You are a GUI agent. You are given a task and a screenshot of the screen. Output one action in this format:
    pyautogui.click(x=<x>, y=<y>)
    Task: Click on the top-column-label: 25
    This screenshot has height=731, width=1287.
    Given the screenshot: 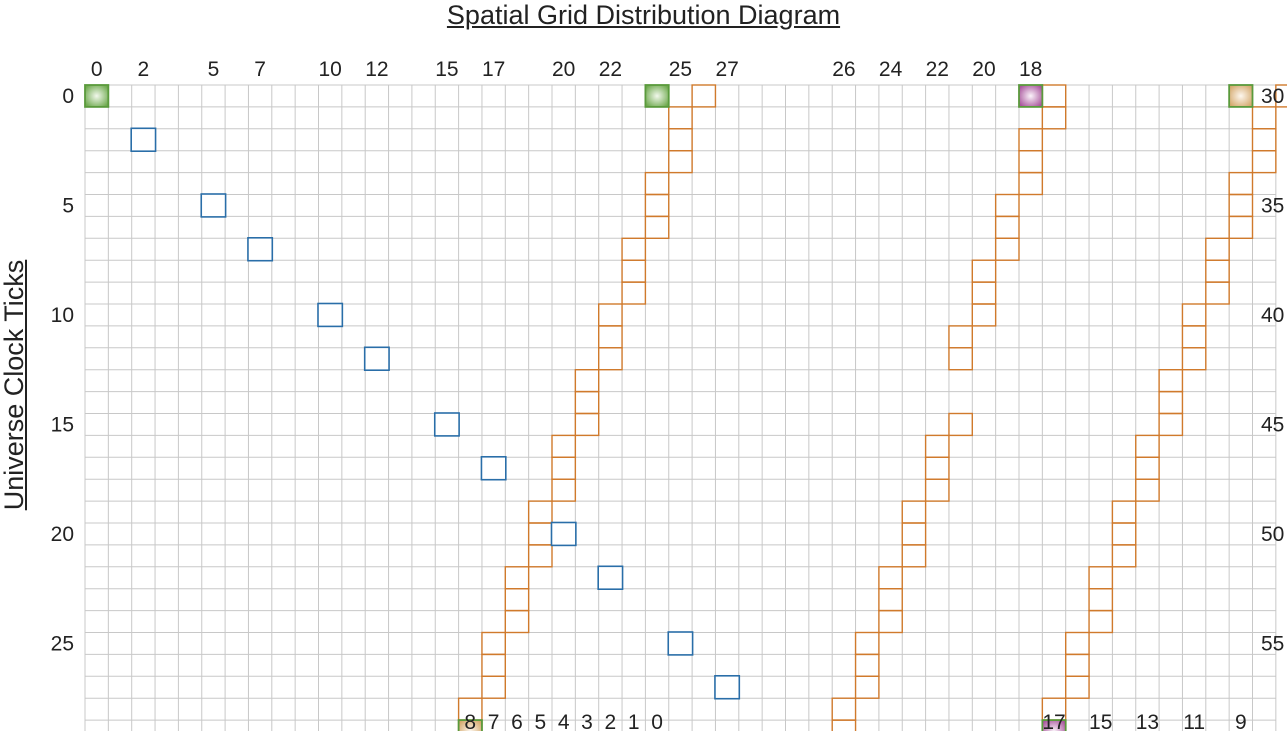 What is the action you would take?
    pyautogui.click(x=680, y=69)
    